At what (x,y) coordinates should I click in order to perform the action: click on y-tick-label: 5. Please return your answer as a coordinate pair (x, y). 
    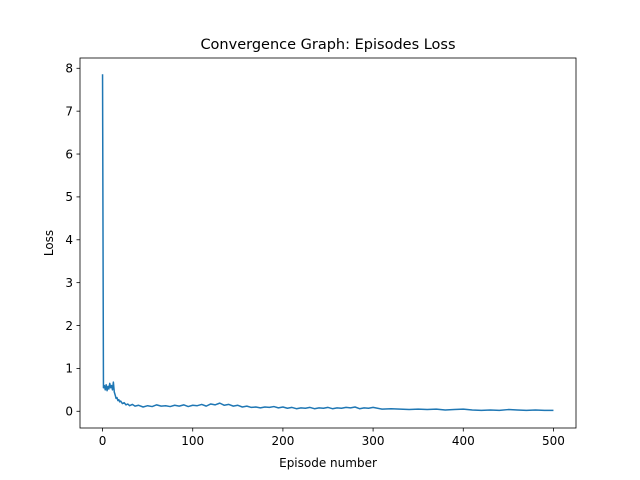
    Looking at the image, I should click on (69, 197).